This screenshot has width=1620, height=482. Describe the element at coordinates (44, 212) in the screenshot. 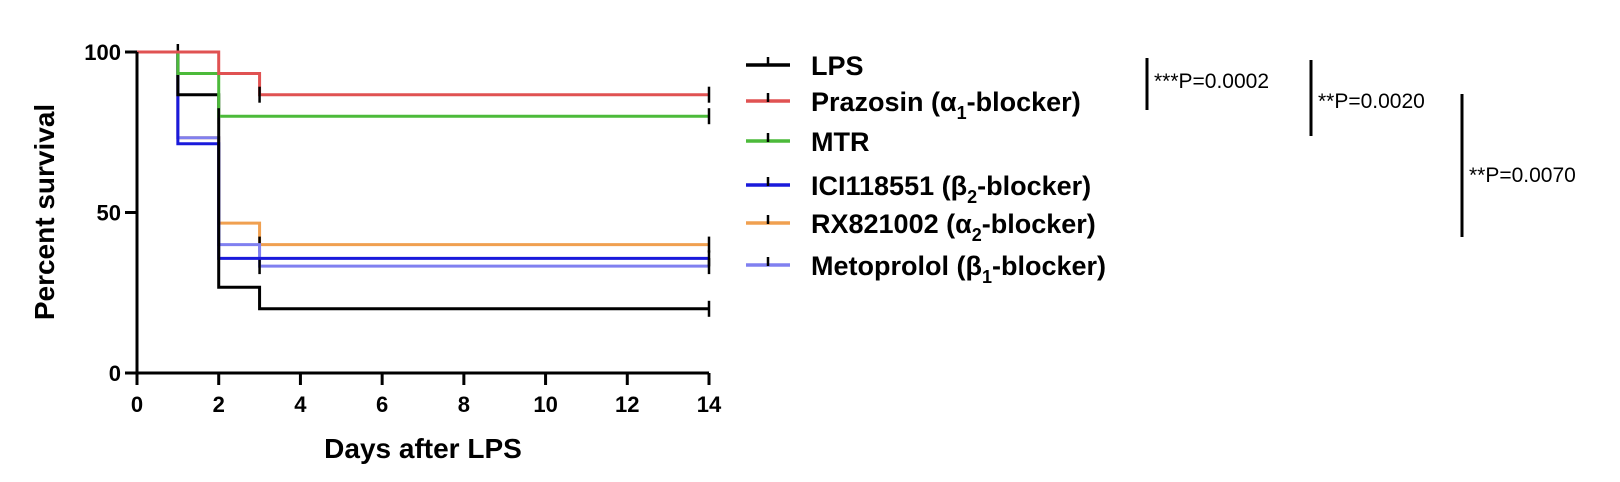

I see `y-axis-title: Percent survival` at that location.